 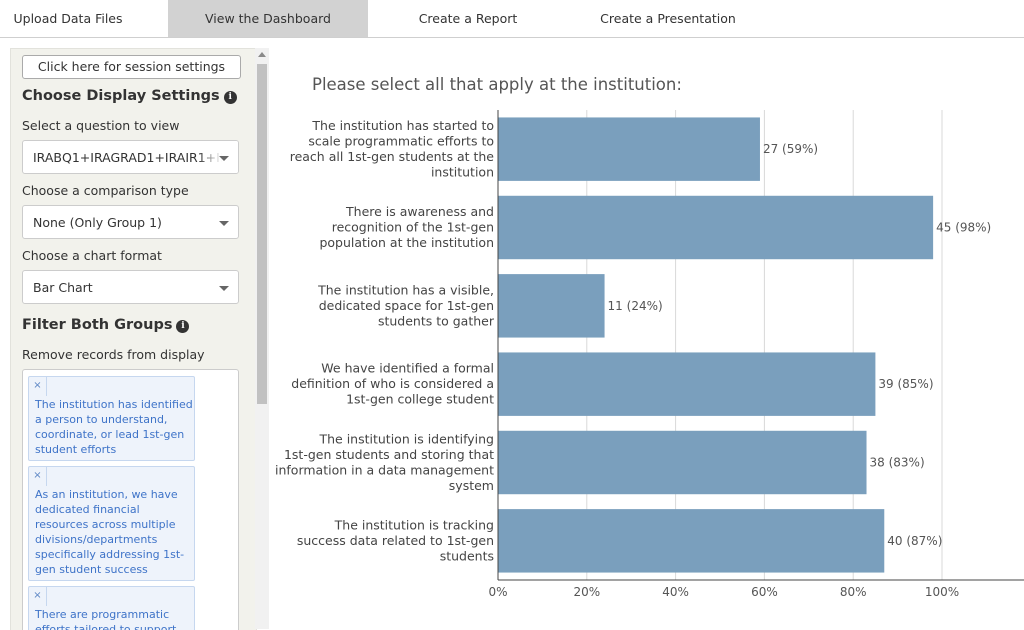 What do you see at coordinates (413, 227) in the screenshot?
I see `category-label-line: recognition of the 1st-gen` at bounding box center [413, 227].